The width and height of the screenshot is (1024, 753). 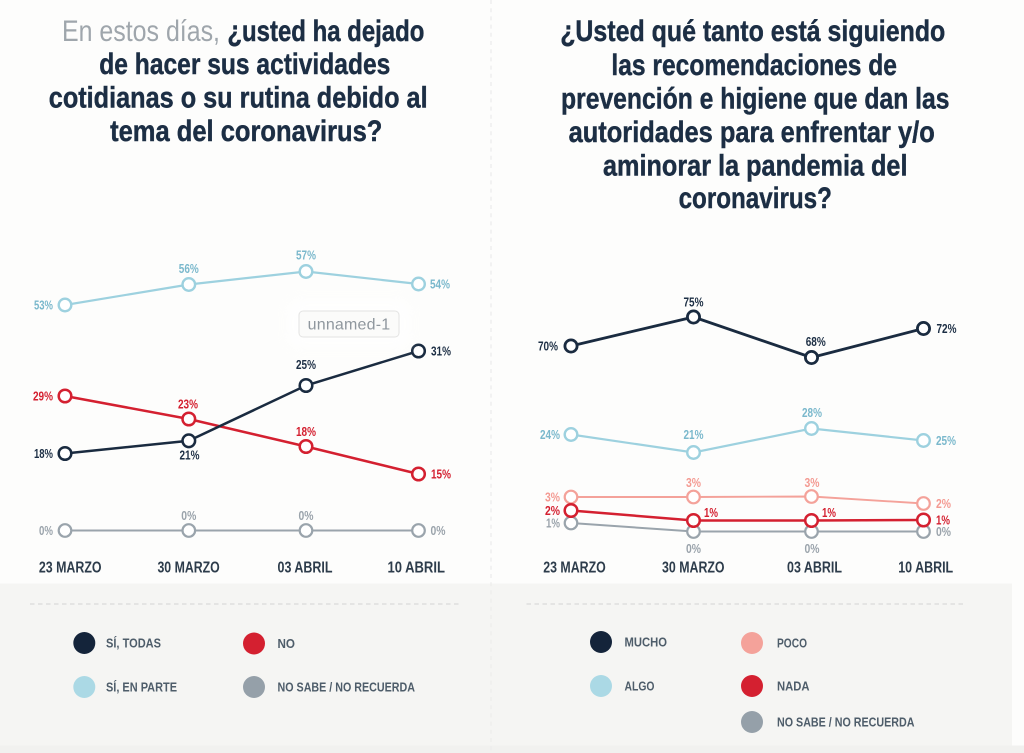 I want to click on svg-text: 31%, so click(x=441, y=350).